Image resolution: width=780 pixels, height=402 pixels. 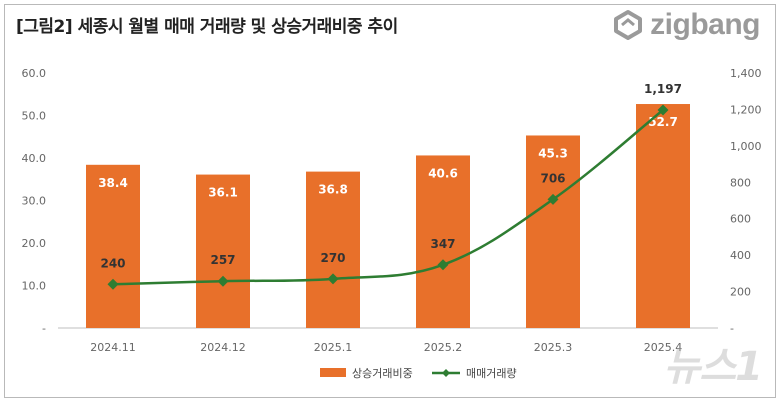 What do you see at coordinates (628, 25) in the screenshot?
I see `zigbang-logo-icon` at bounding box center [628, 25].